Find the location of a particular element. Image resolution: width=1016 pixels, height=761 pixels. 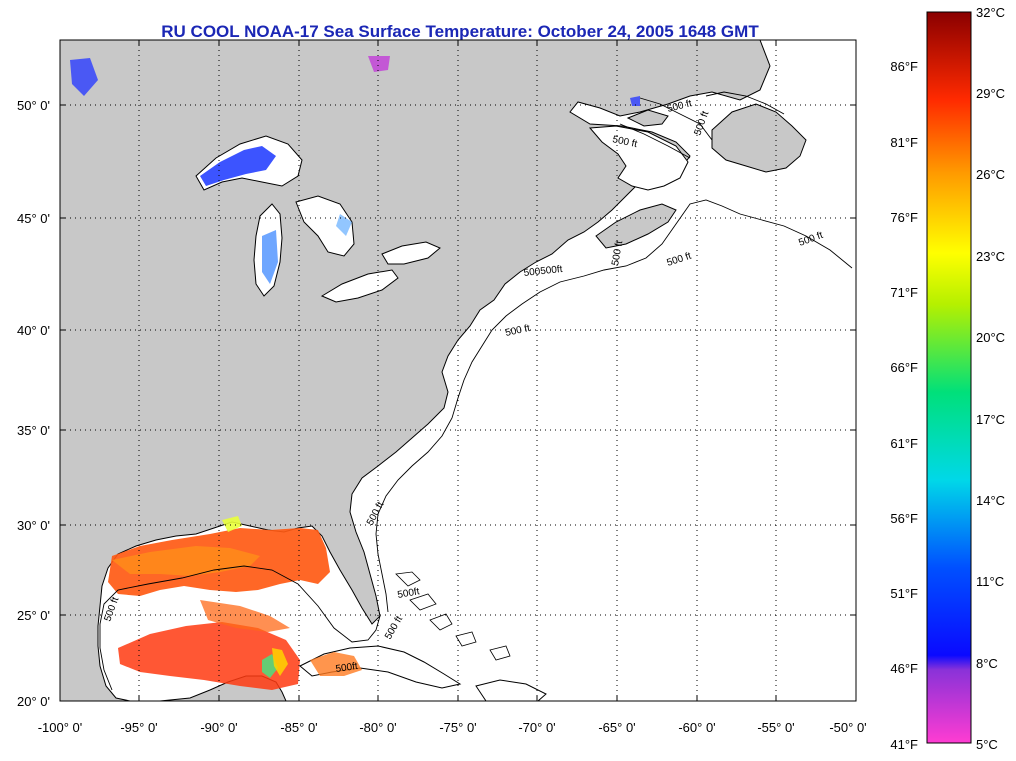

gulf-st-lawrence is located at coordinates (638, 158).